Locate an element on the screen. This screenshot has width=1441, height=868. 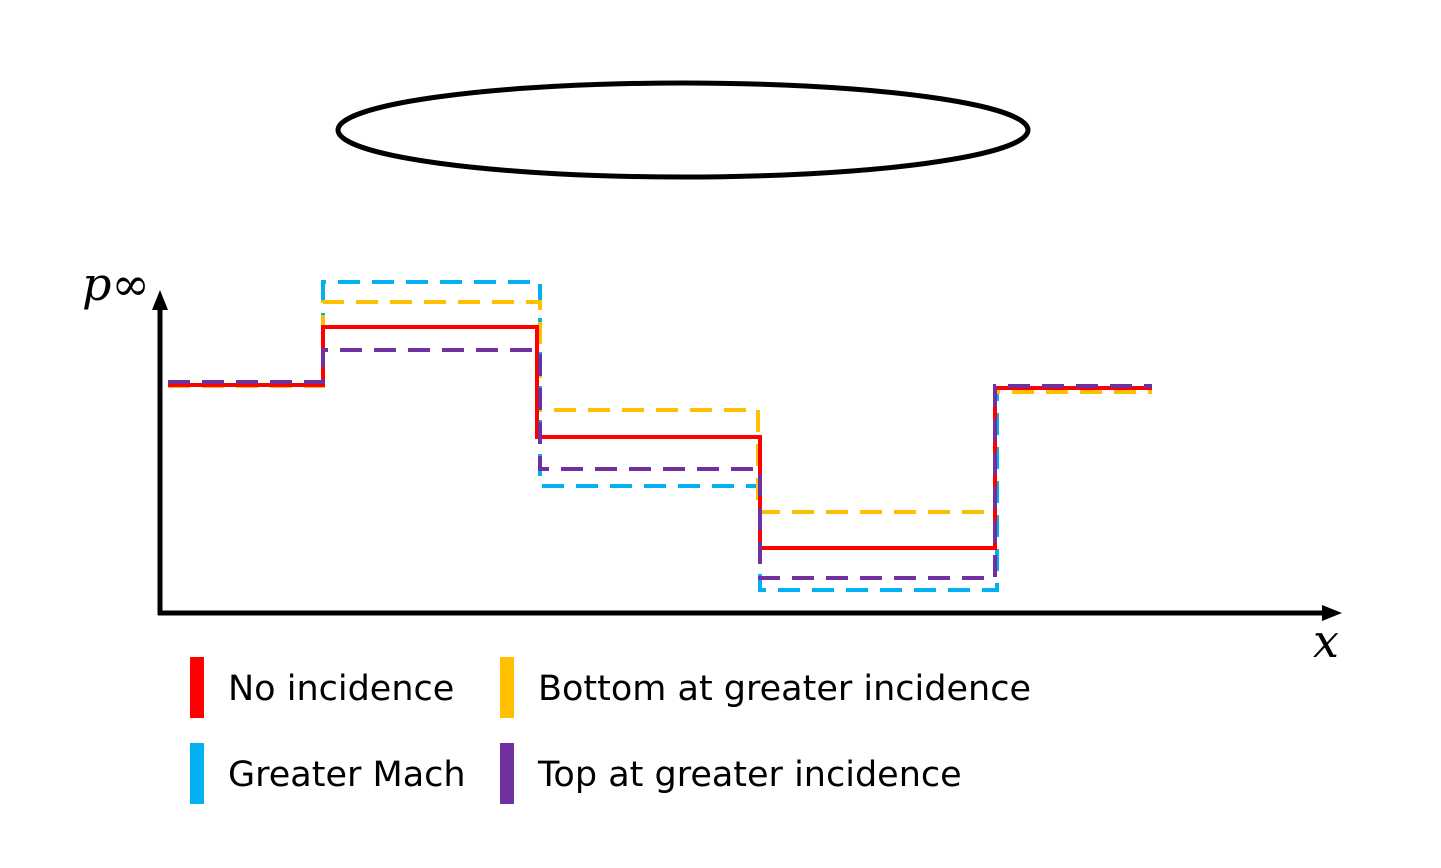
legend-label: No incidence is located at coordinates (341, 689).